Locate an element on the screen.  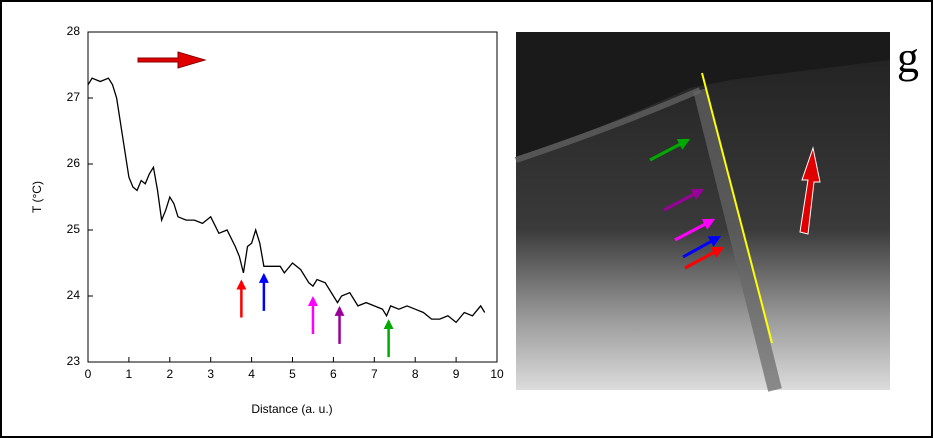
edge is located at coordinates (608, 125).